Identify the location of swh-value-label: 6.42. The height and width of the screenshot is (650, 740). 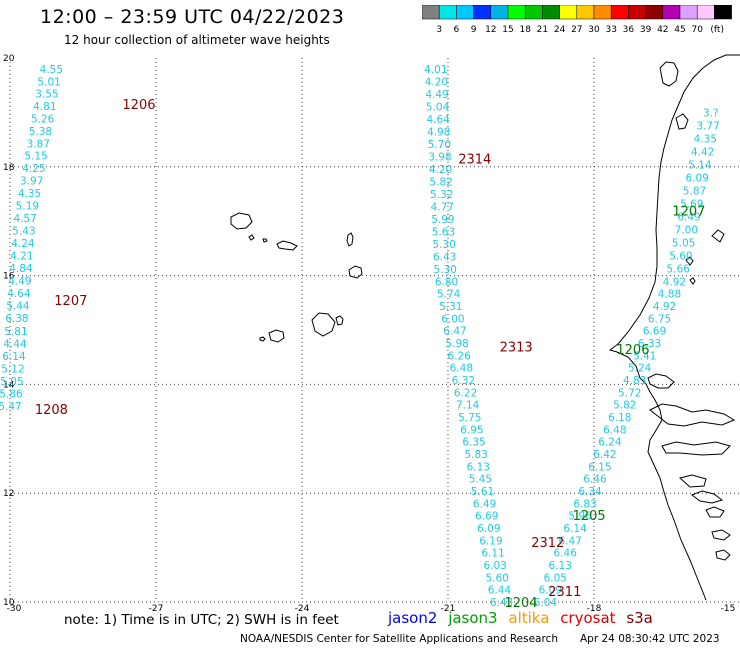
(604, 455).